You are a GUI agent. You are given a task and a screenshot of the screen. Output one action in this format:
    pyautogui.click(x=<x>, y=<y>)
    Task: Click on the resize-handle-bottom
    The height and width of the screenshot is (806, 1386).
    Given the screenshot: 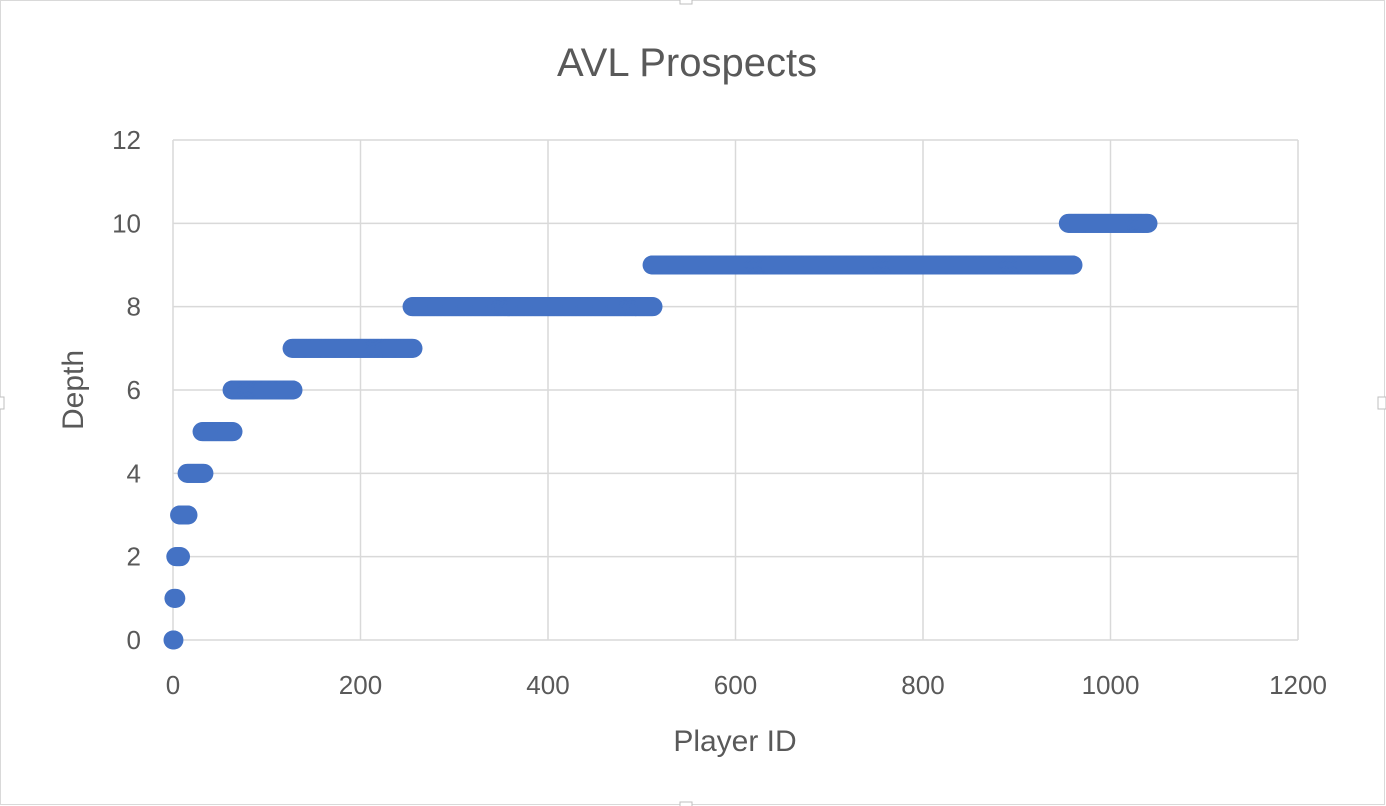 What is the action you would take?
    pyautogui.click(x=686, y=803)
    